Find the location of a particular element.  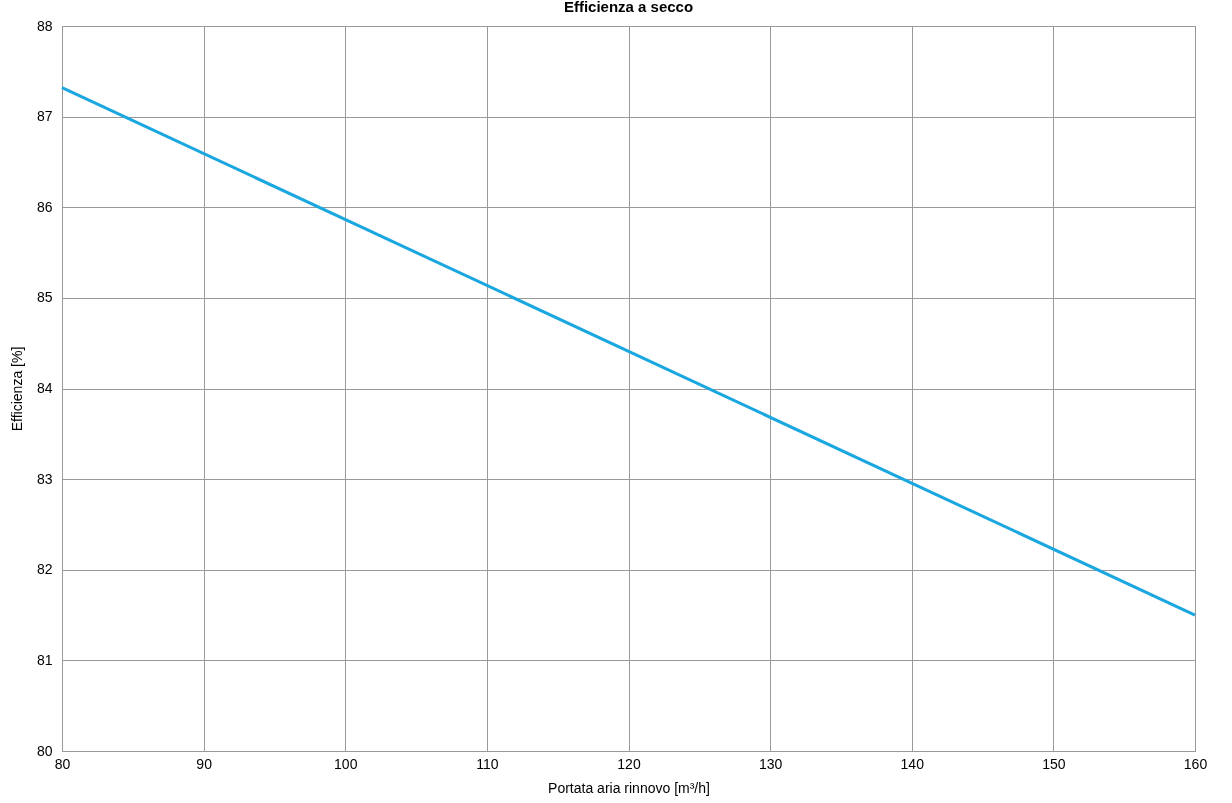

y-tick-label: 85 is located at coordinates (44, 297).